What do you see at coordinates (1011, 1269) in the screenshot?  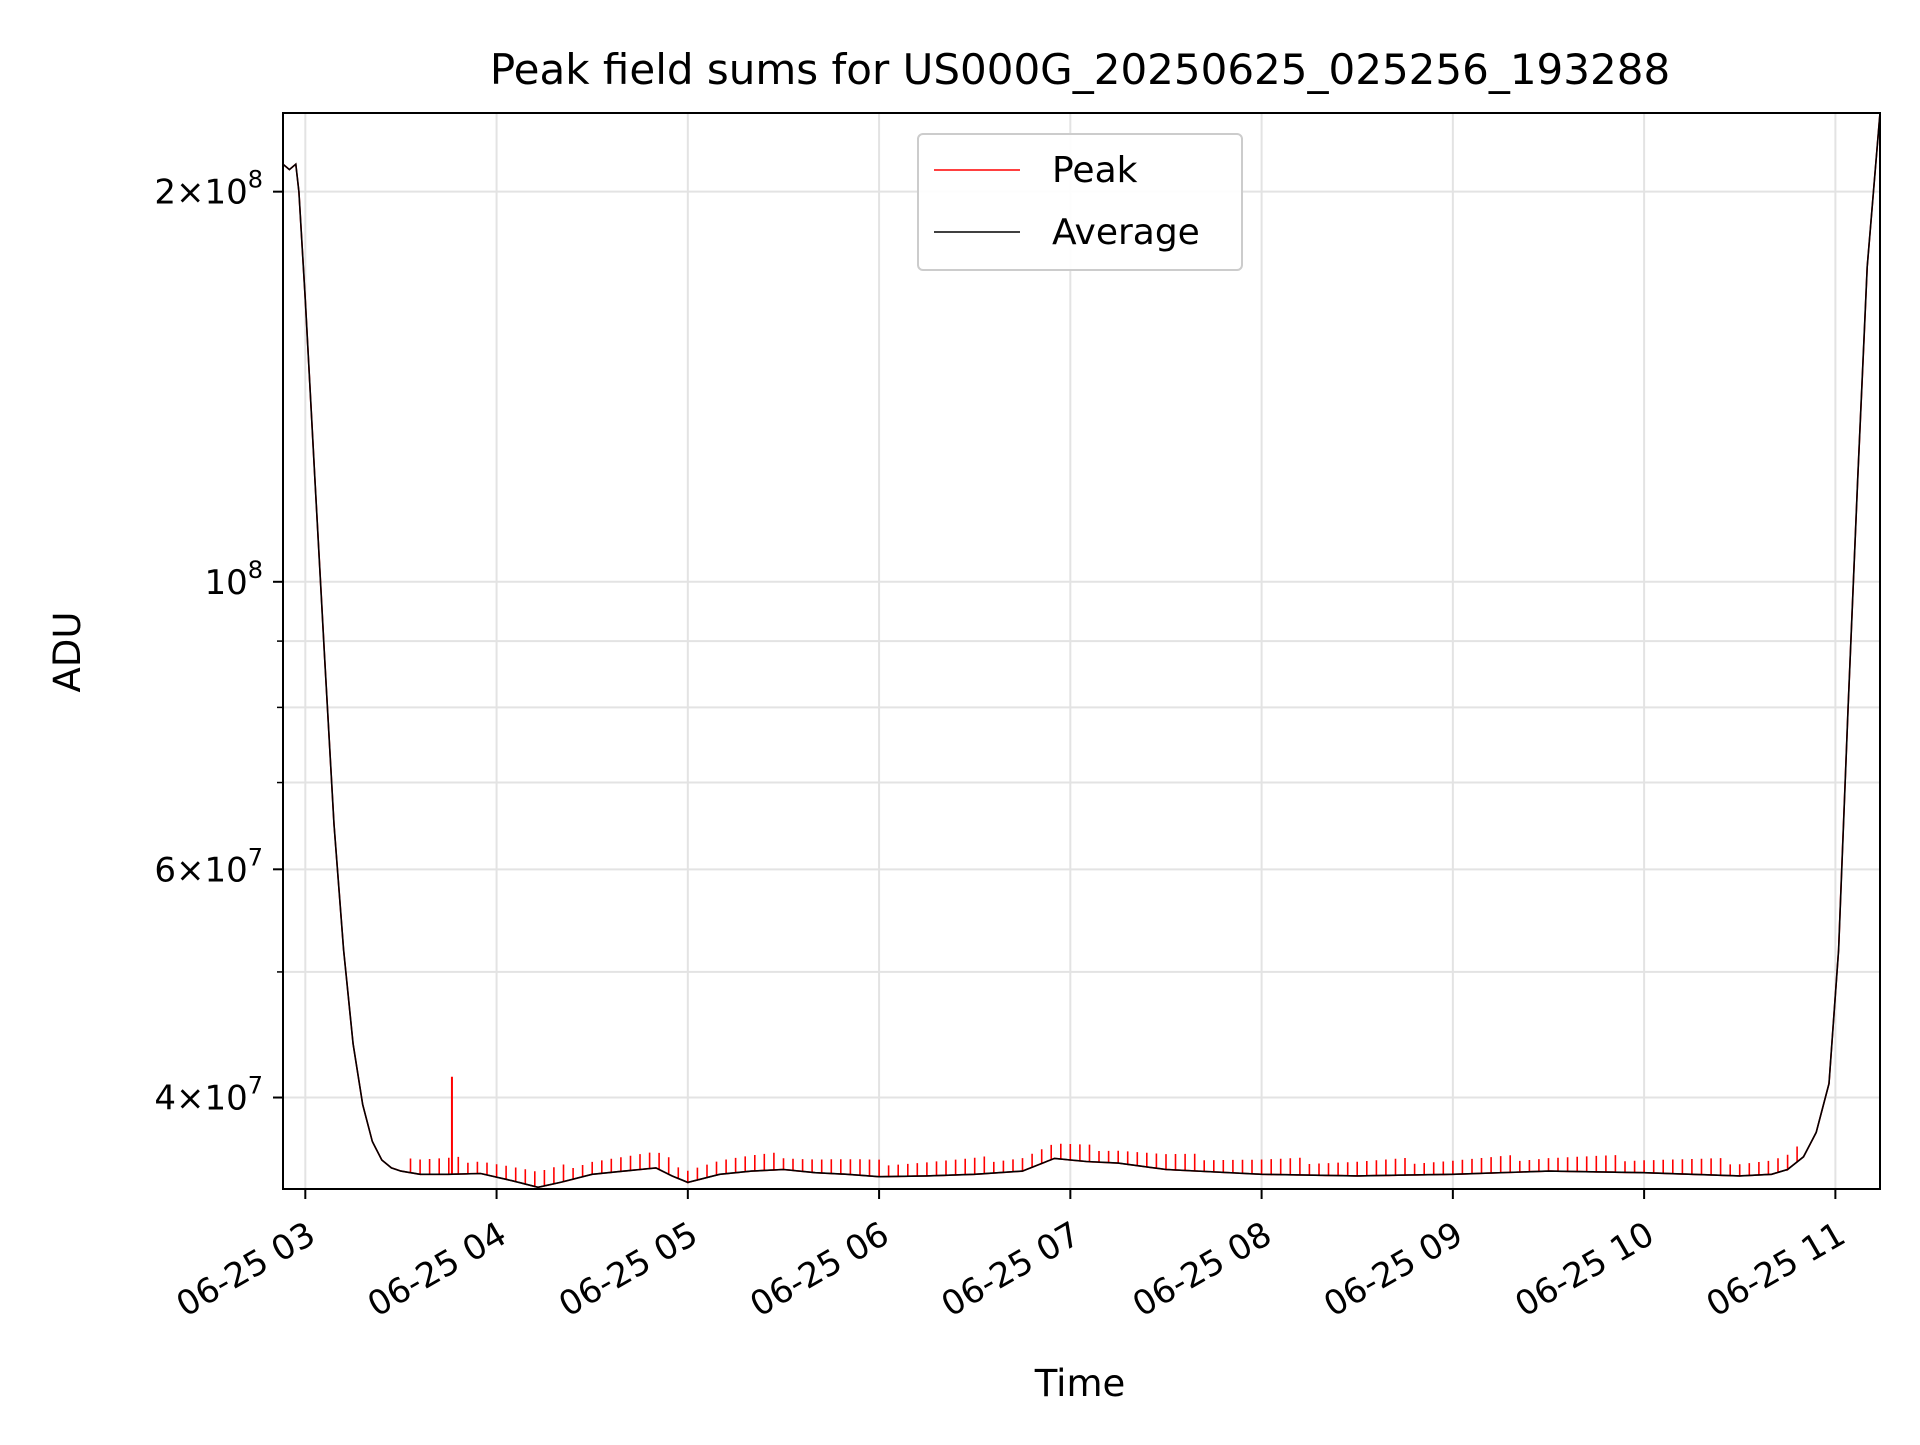 I see `x-tick-label: 06-25 07` at bounding box center [1011, 1269].